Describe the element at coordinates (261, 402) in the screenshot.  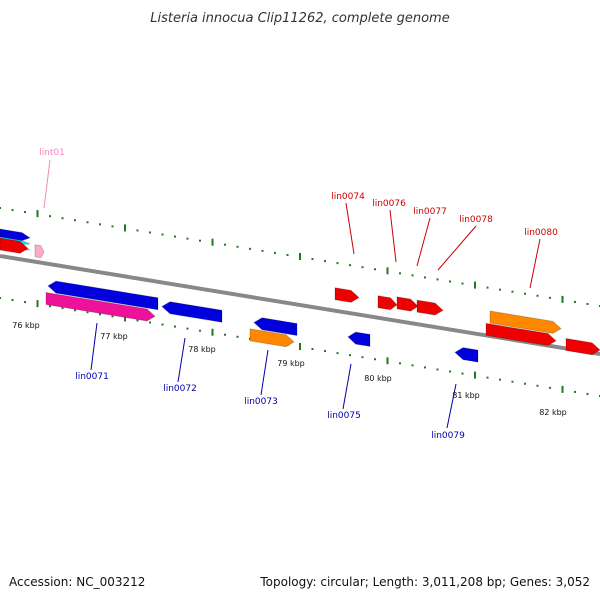
I see `gene-label-lin0073: lin0073` at that location.